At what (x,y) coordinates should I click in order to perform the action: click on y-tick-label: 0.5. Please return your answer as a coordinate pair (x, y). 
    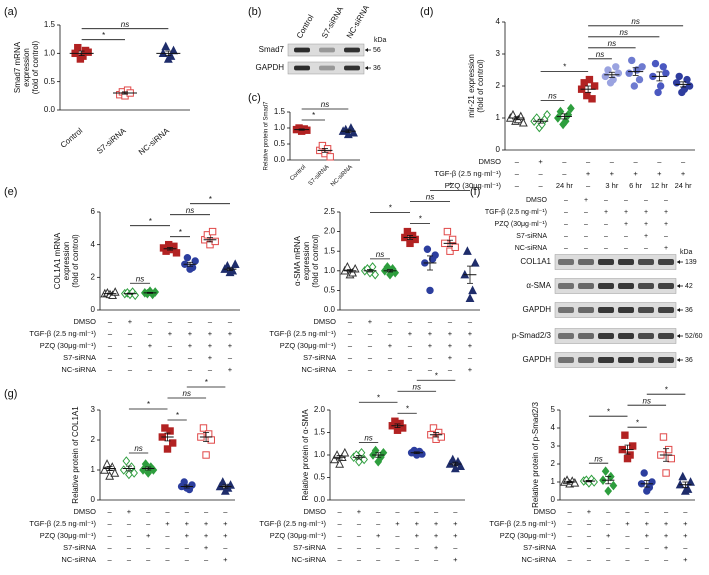
    Looking at the image, I should click on (320, 477).